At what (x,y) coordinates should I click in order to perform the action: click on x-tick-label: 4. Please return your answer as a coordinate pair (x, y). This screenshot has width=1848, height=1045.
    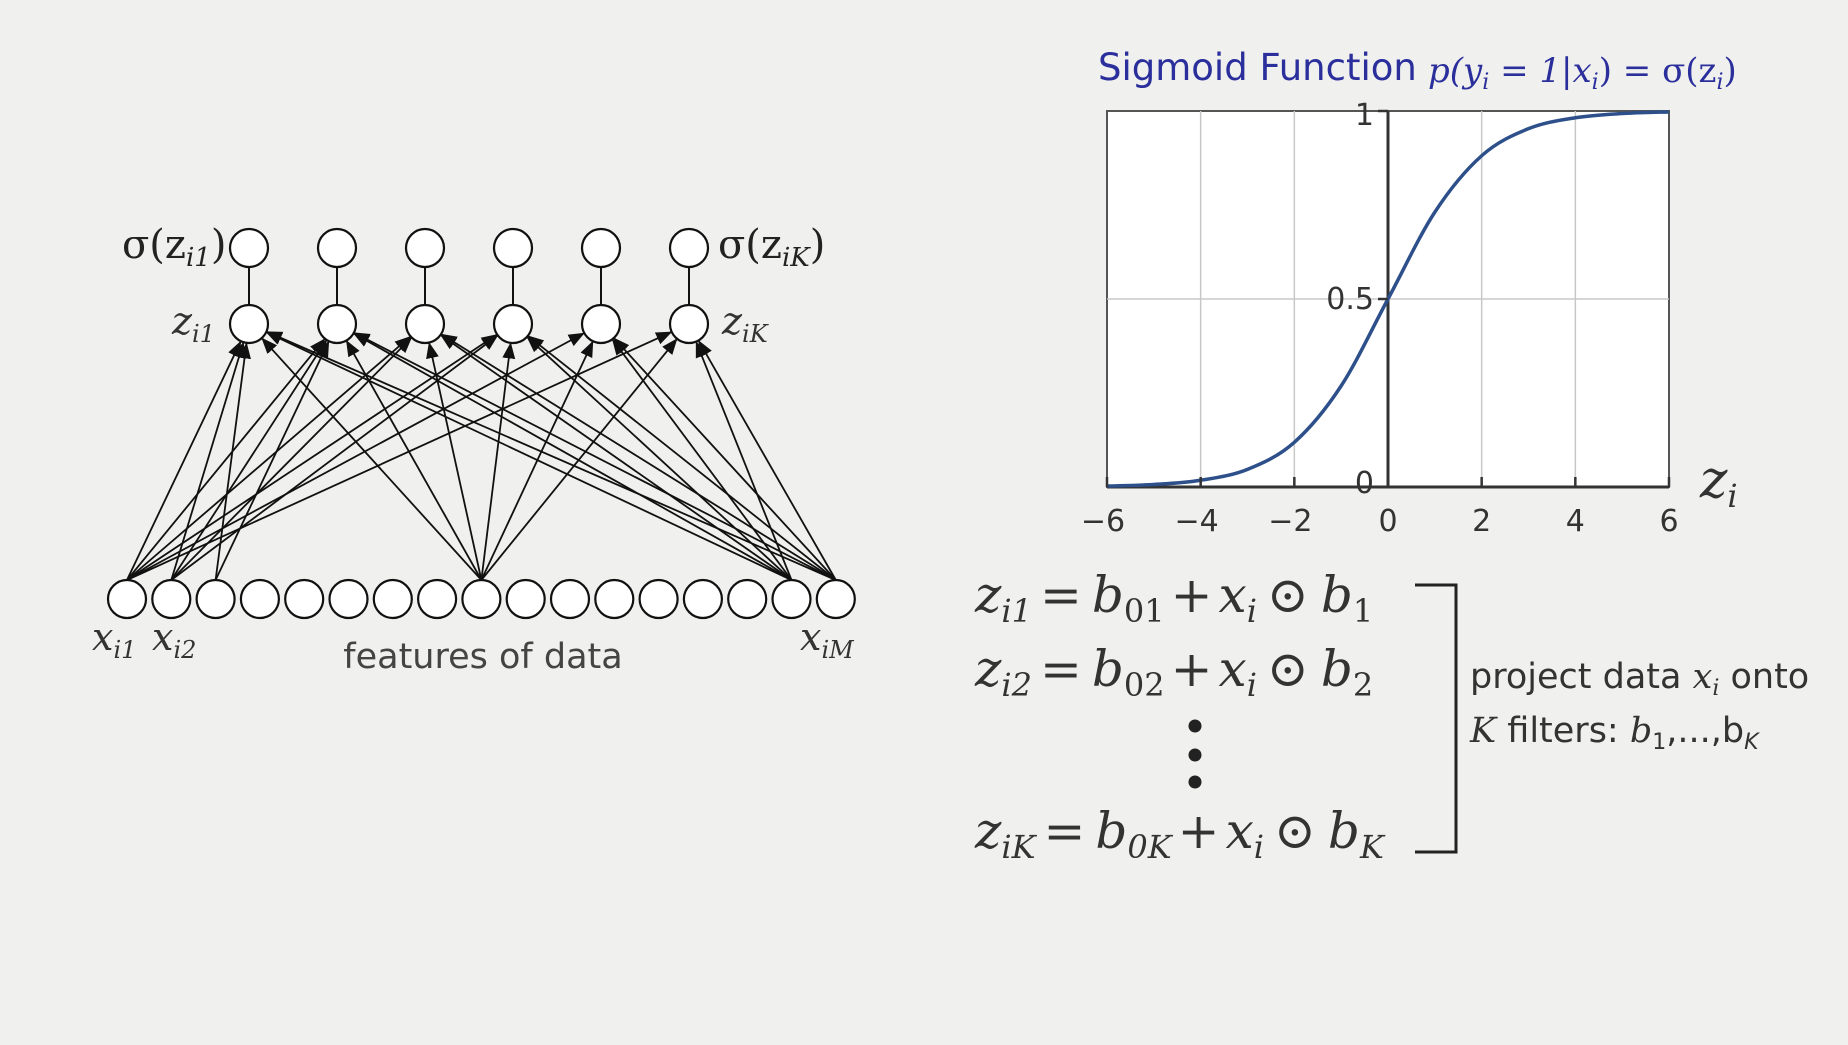
    Looking at the image, I should click on (1575, 521).